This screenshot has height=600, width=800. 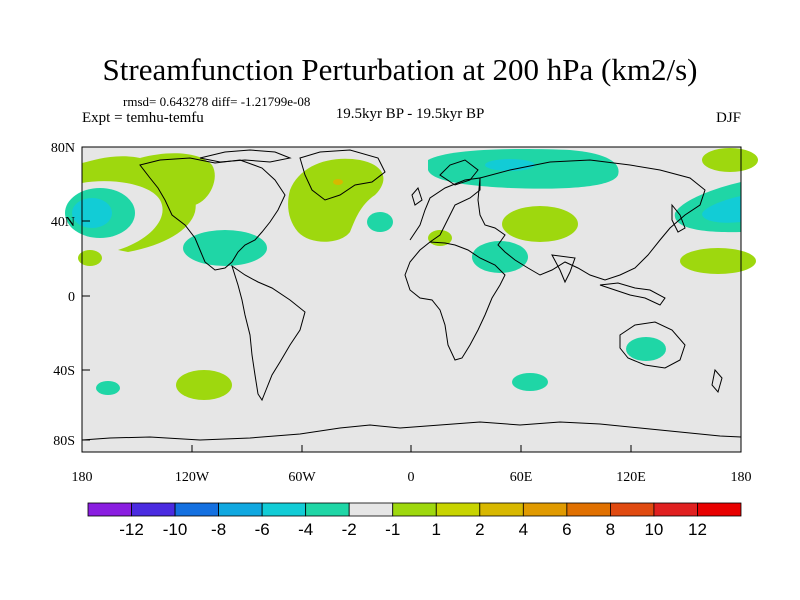 I want to click on lat-labels: 80N 40N 0 40S 80S, so click(x=63, y=295).